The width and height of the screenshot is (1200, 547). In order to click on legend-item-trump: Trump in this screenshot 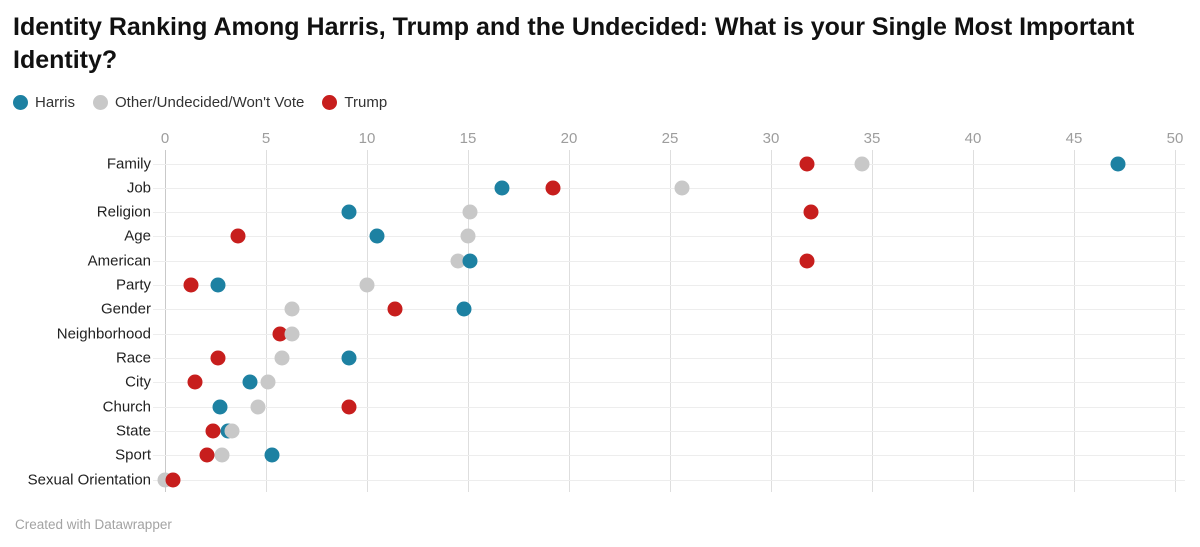, I will do `click(354, 102)`.